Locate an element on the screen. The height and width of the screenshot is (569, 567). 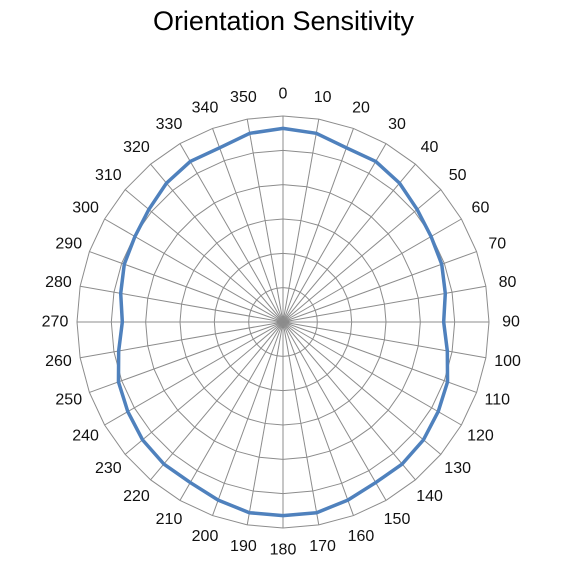
tick-label: 110 is located at coordinates (497, 399).